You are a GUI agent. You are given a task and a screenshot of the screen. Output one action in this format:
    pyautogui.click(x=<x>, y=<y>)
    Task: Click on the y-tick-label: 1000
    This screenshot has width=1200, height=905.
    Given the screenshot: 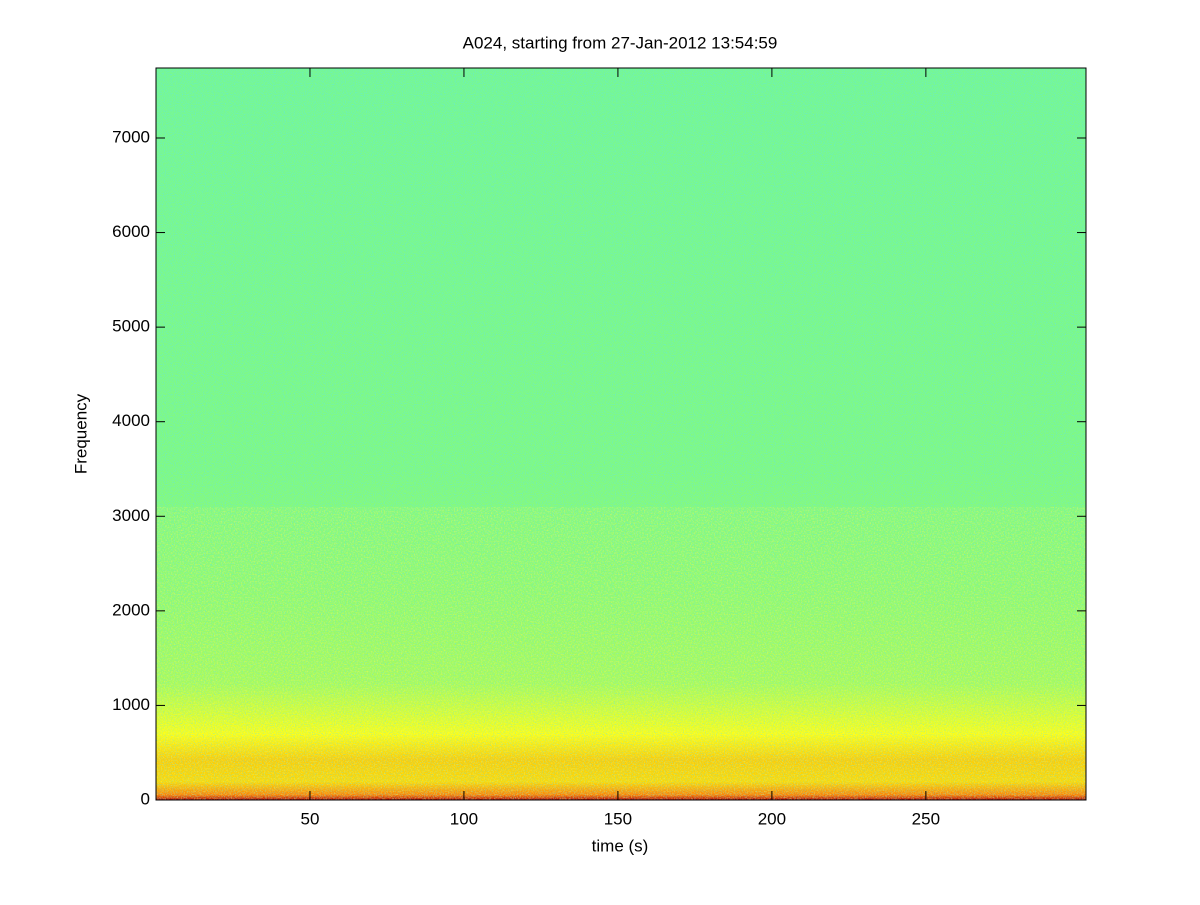 What is the action you would take?
    pyautogui.click(x=131, y=704)
    